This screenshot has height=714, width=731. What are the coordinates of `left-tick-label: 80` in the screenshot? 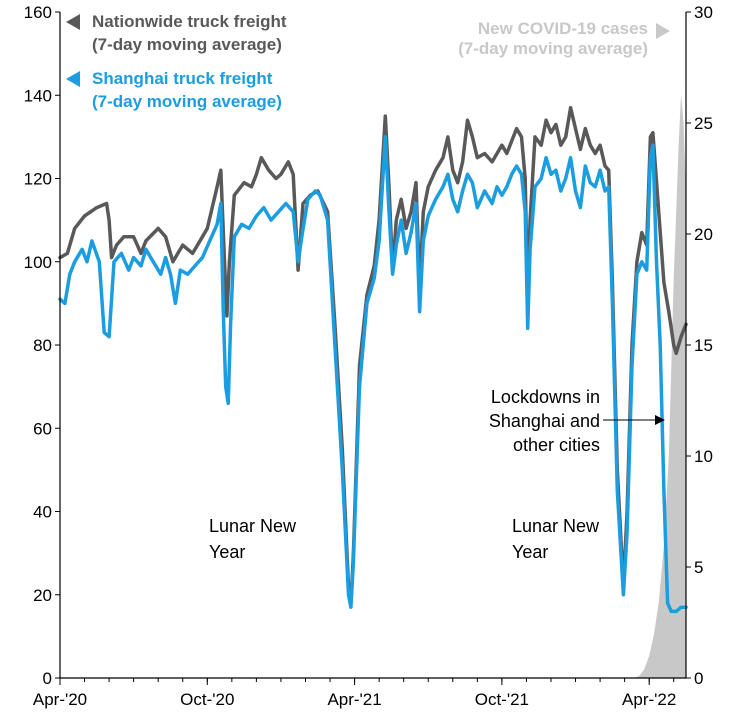 It's located at (42, 345).